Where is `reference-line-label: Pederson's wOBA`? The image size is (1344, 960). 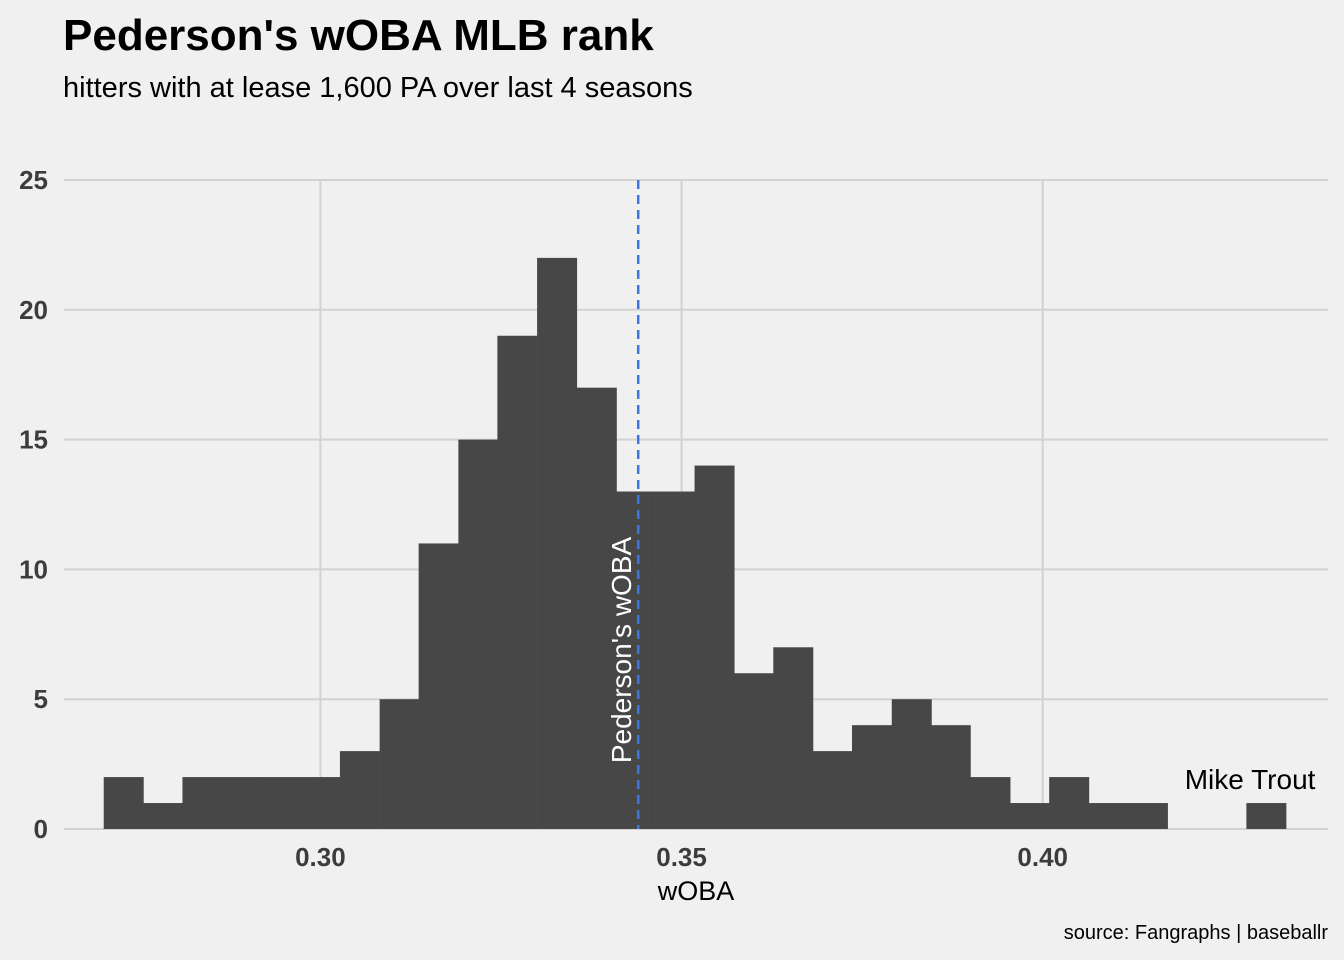 reference-line-label: Pederson's wOBA is located at coordinates (621, 650).